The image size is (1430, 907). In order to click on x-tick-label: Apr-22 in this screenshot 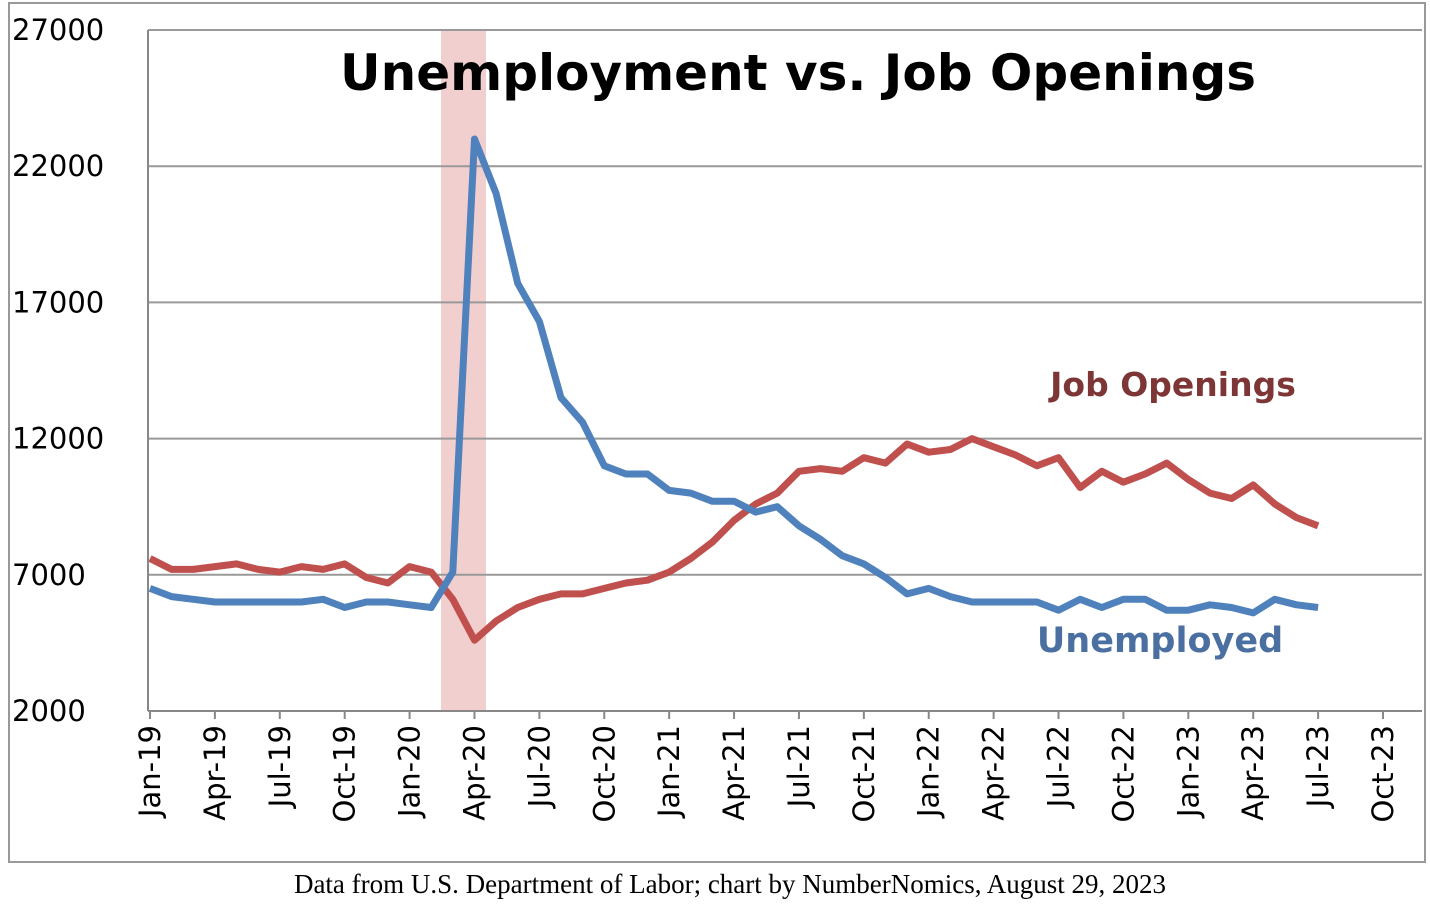, I will do `click(994, 773)`.